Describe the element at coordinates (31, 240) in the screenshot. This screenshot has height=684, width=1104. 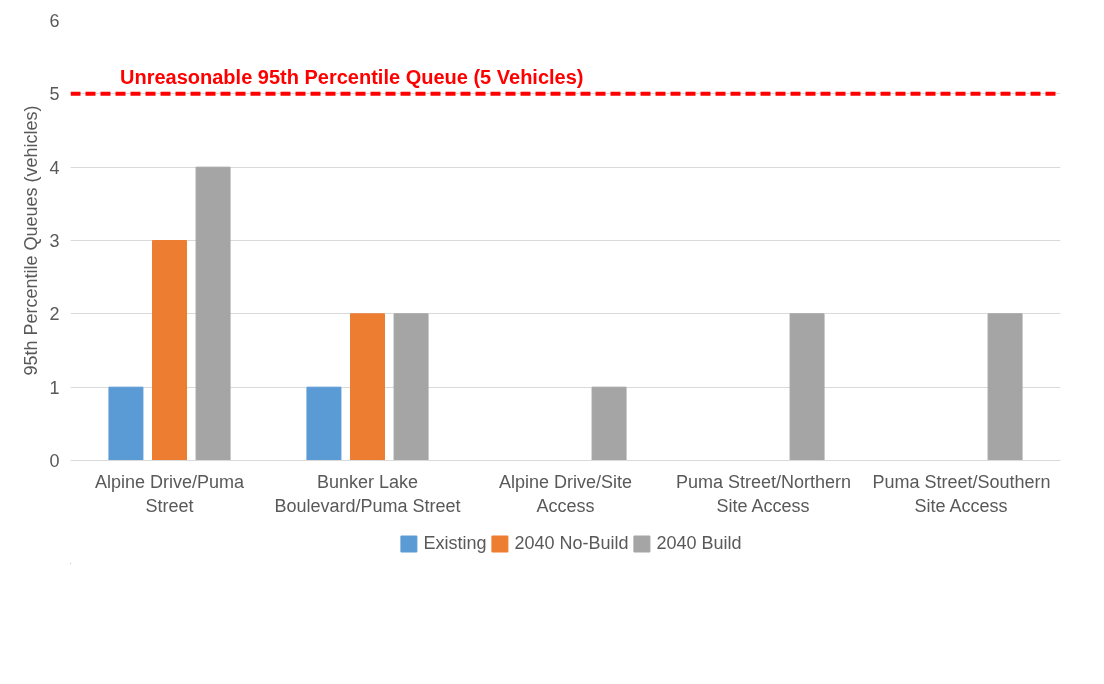
I see `y-axis-title: 95th Percentile Queues (vehicles)` at that location.